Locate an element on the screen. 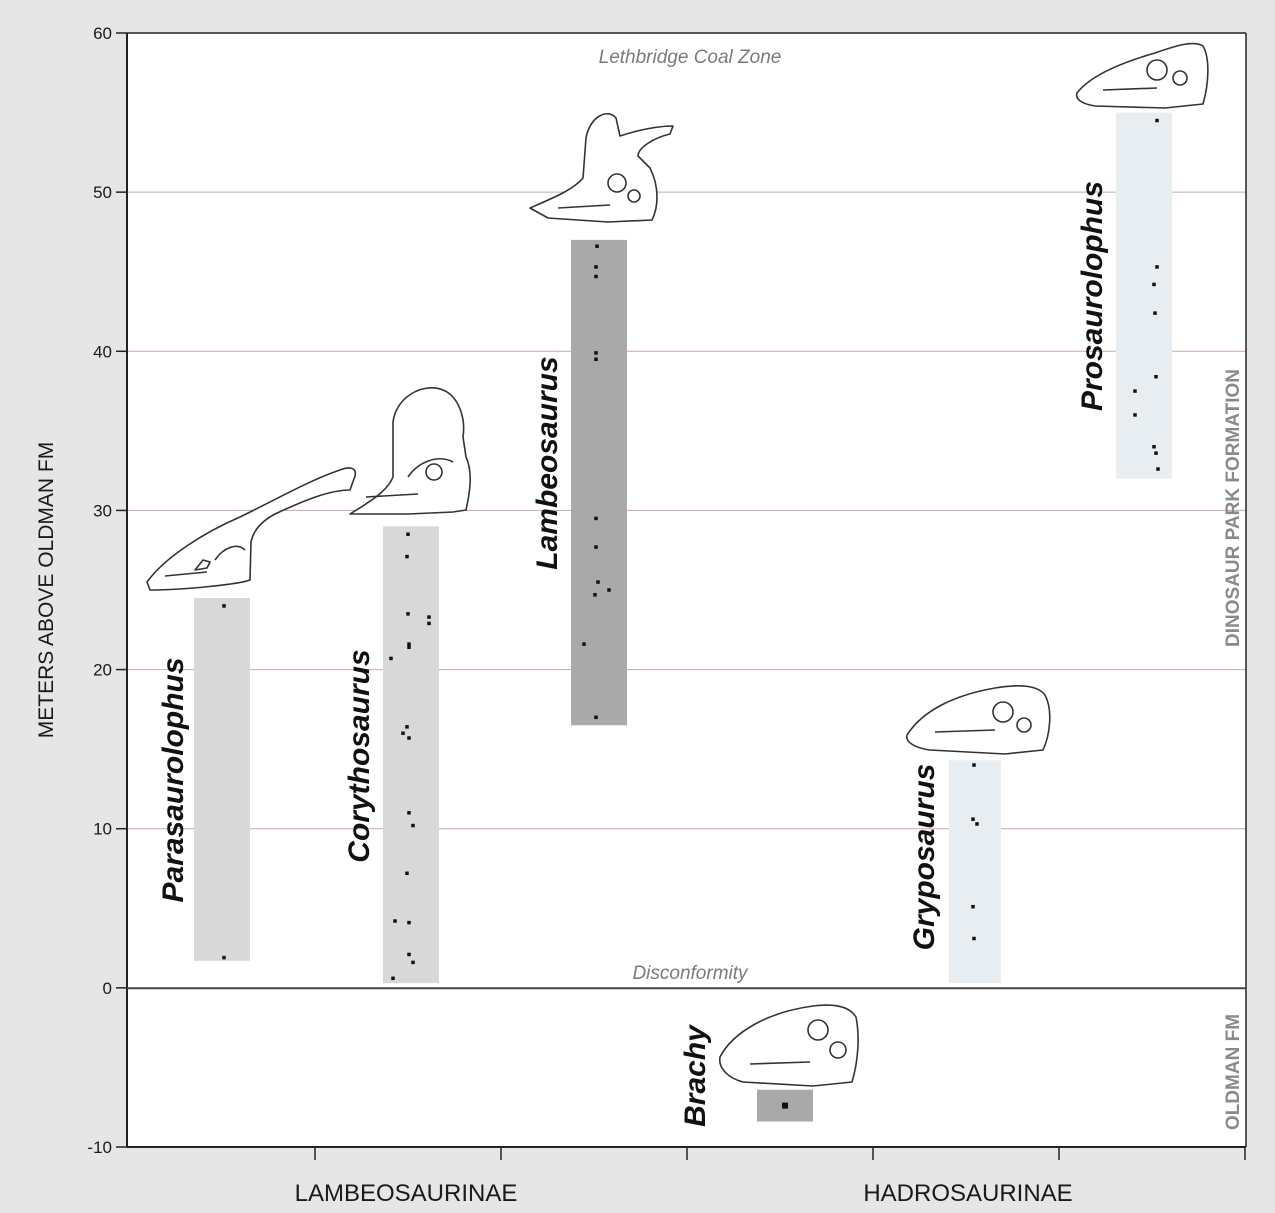 This screenshot has width=1275, height=1213. taxon-label-brachy: Brachy is located at coordinates (695, 1075).